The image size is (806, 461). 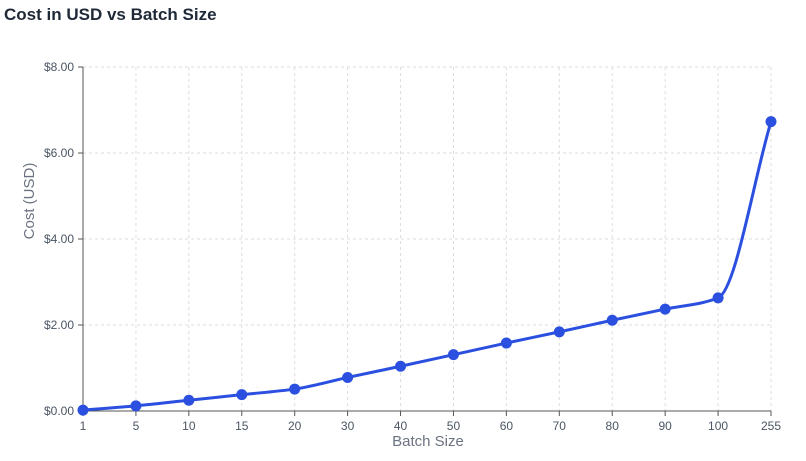 What do you see at coordinates (507, 426) in the screenshot?
I see `x-tick-label: 60` at bounding box center [507, 426].